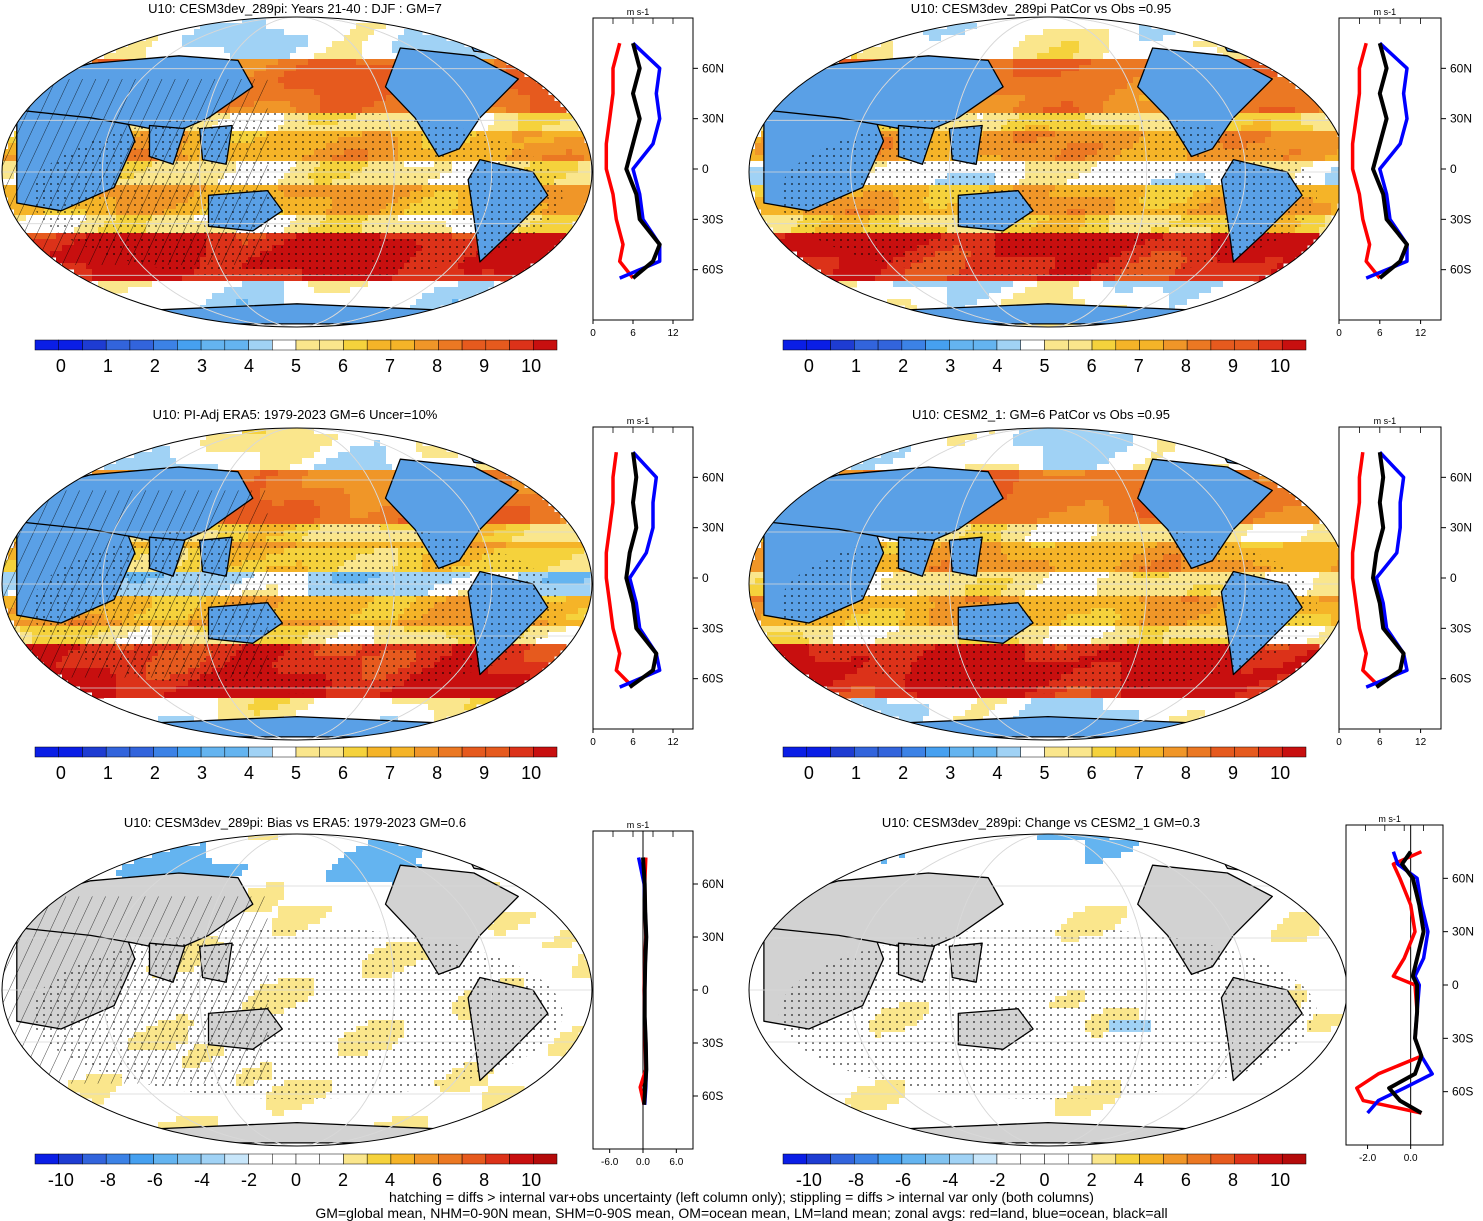  Describe the element at coordinates (531, 1180) in the screenshot. I see `colorbar-tick-label: 10` at that location.